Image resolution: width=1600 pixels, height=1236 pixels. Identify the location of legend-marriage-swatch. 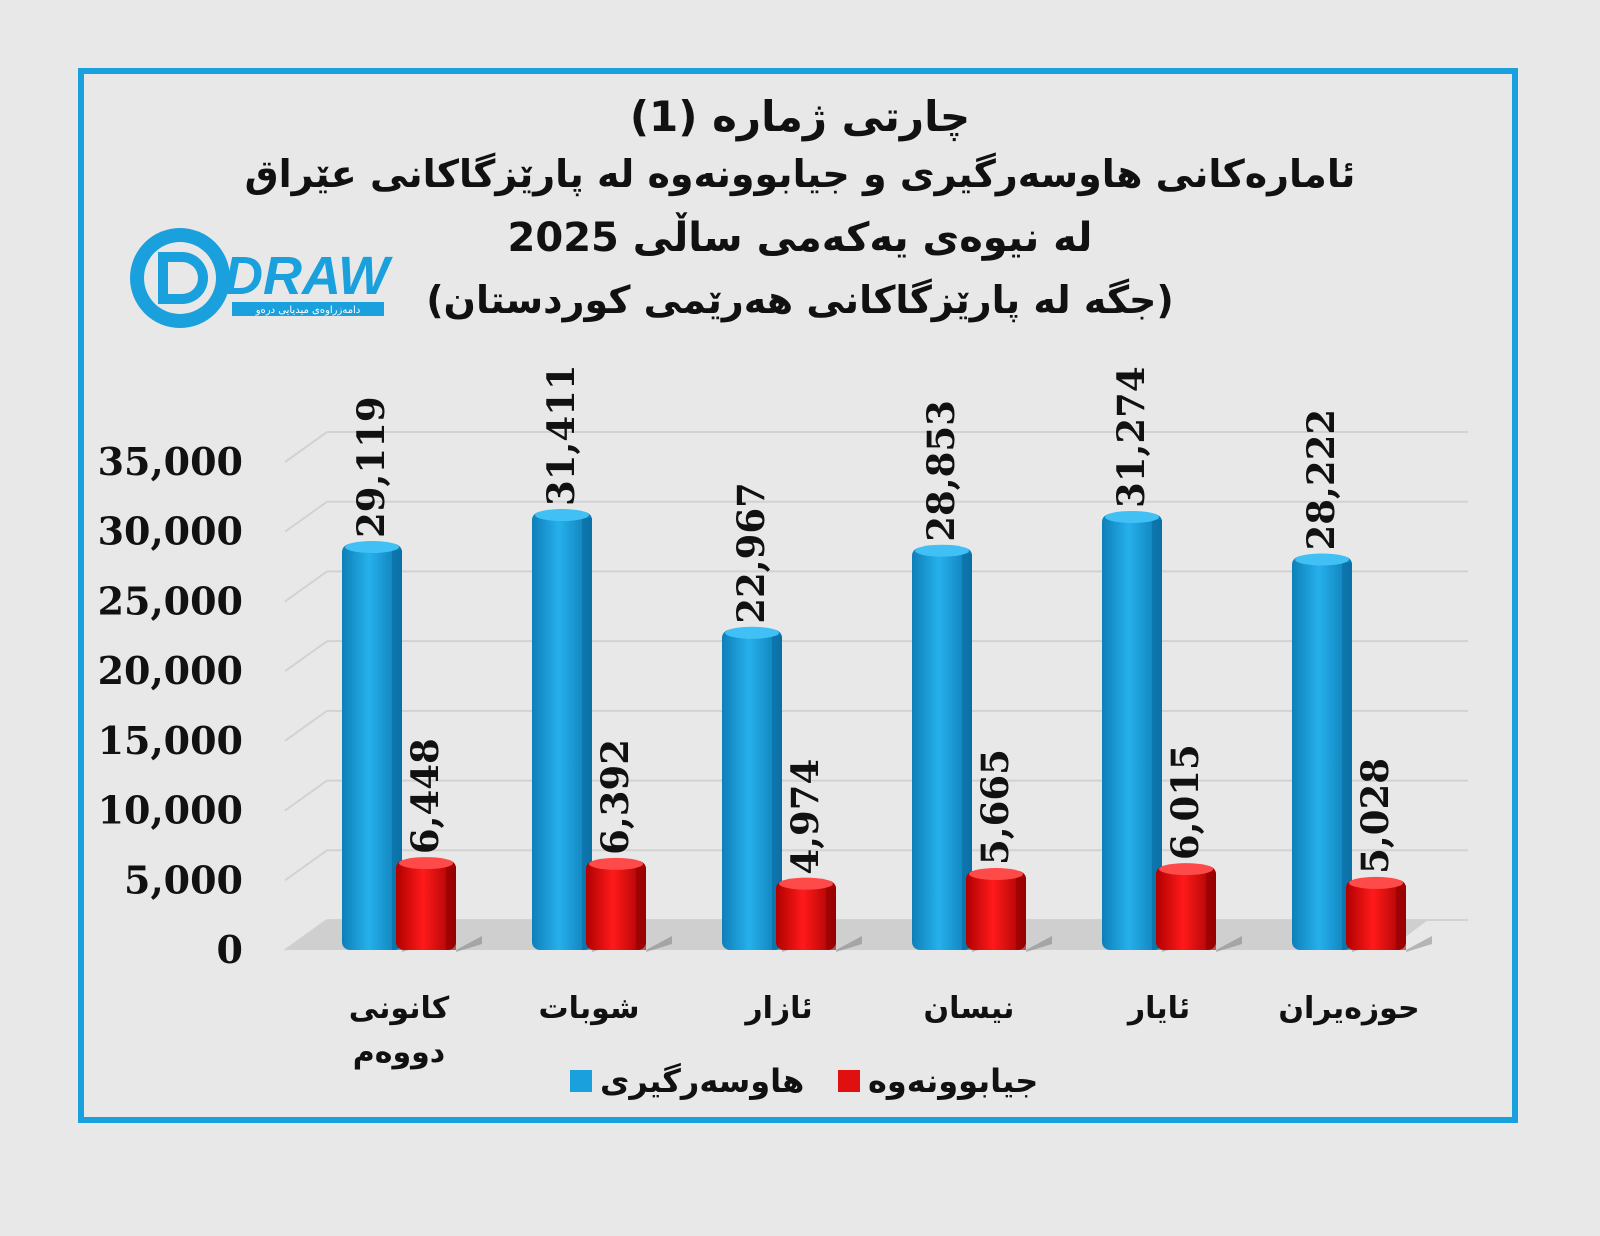
(581, 1081).